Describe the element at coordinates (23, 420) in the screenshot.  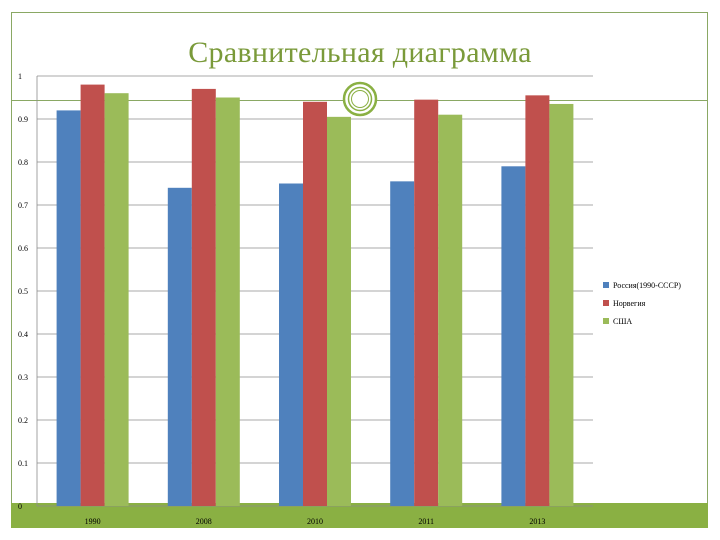
I see `y-tick-label: 0.2` at that location.